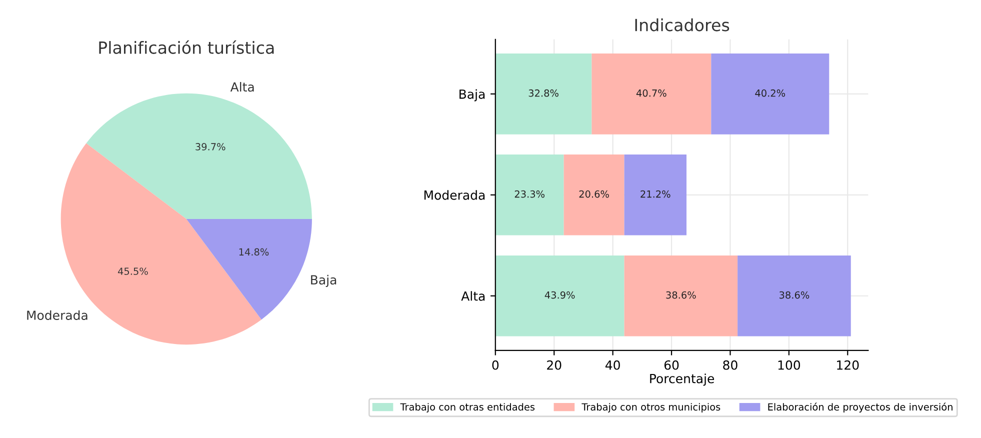  What do you see at coordinates (671, 365) in the screenshot?
I see `x-tick-label: 60` at bounding box center [671, 365].